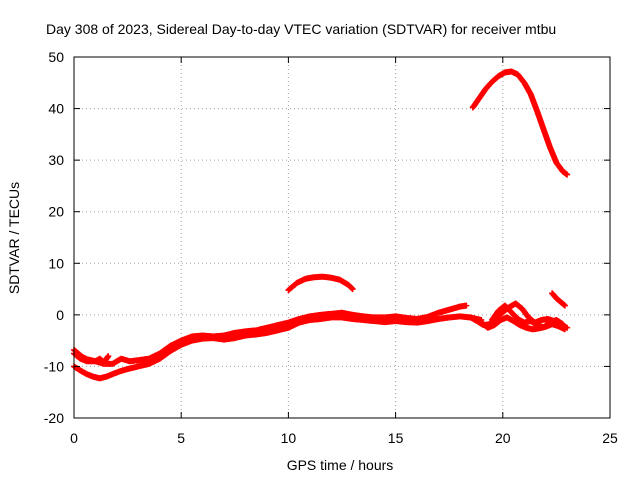  Describe the element at coordinates (56, 212) in the screenshot. I see `y-tick-label: 20` at that location.